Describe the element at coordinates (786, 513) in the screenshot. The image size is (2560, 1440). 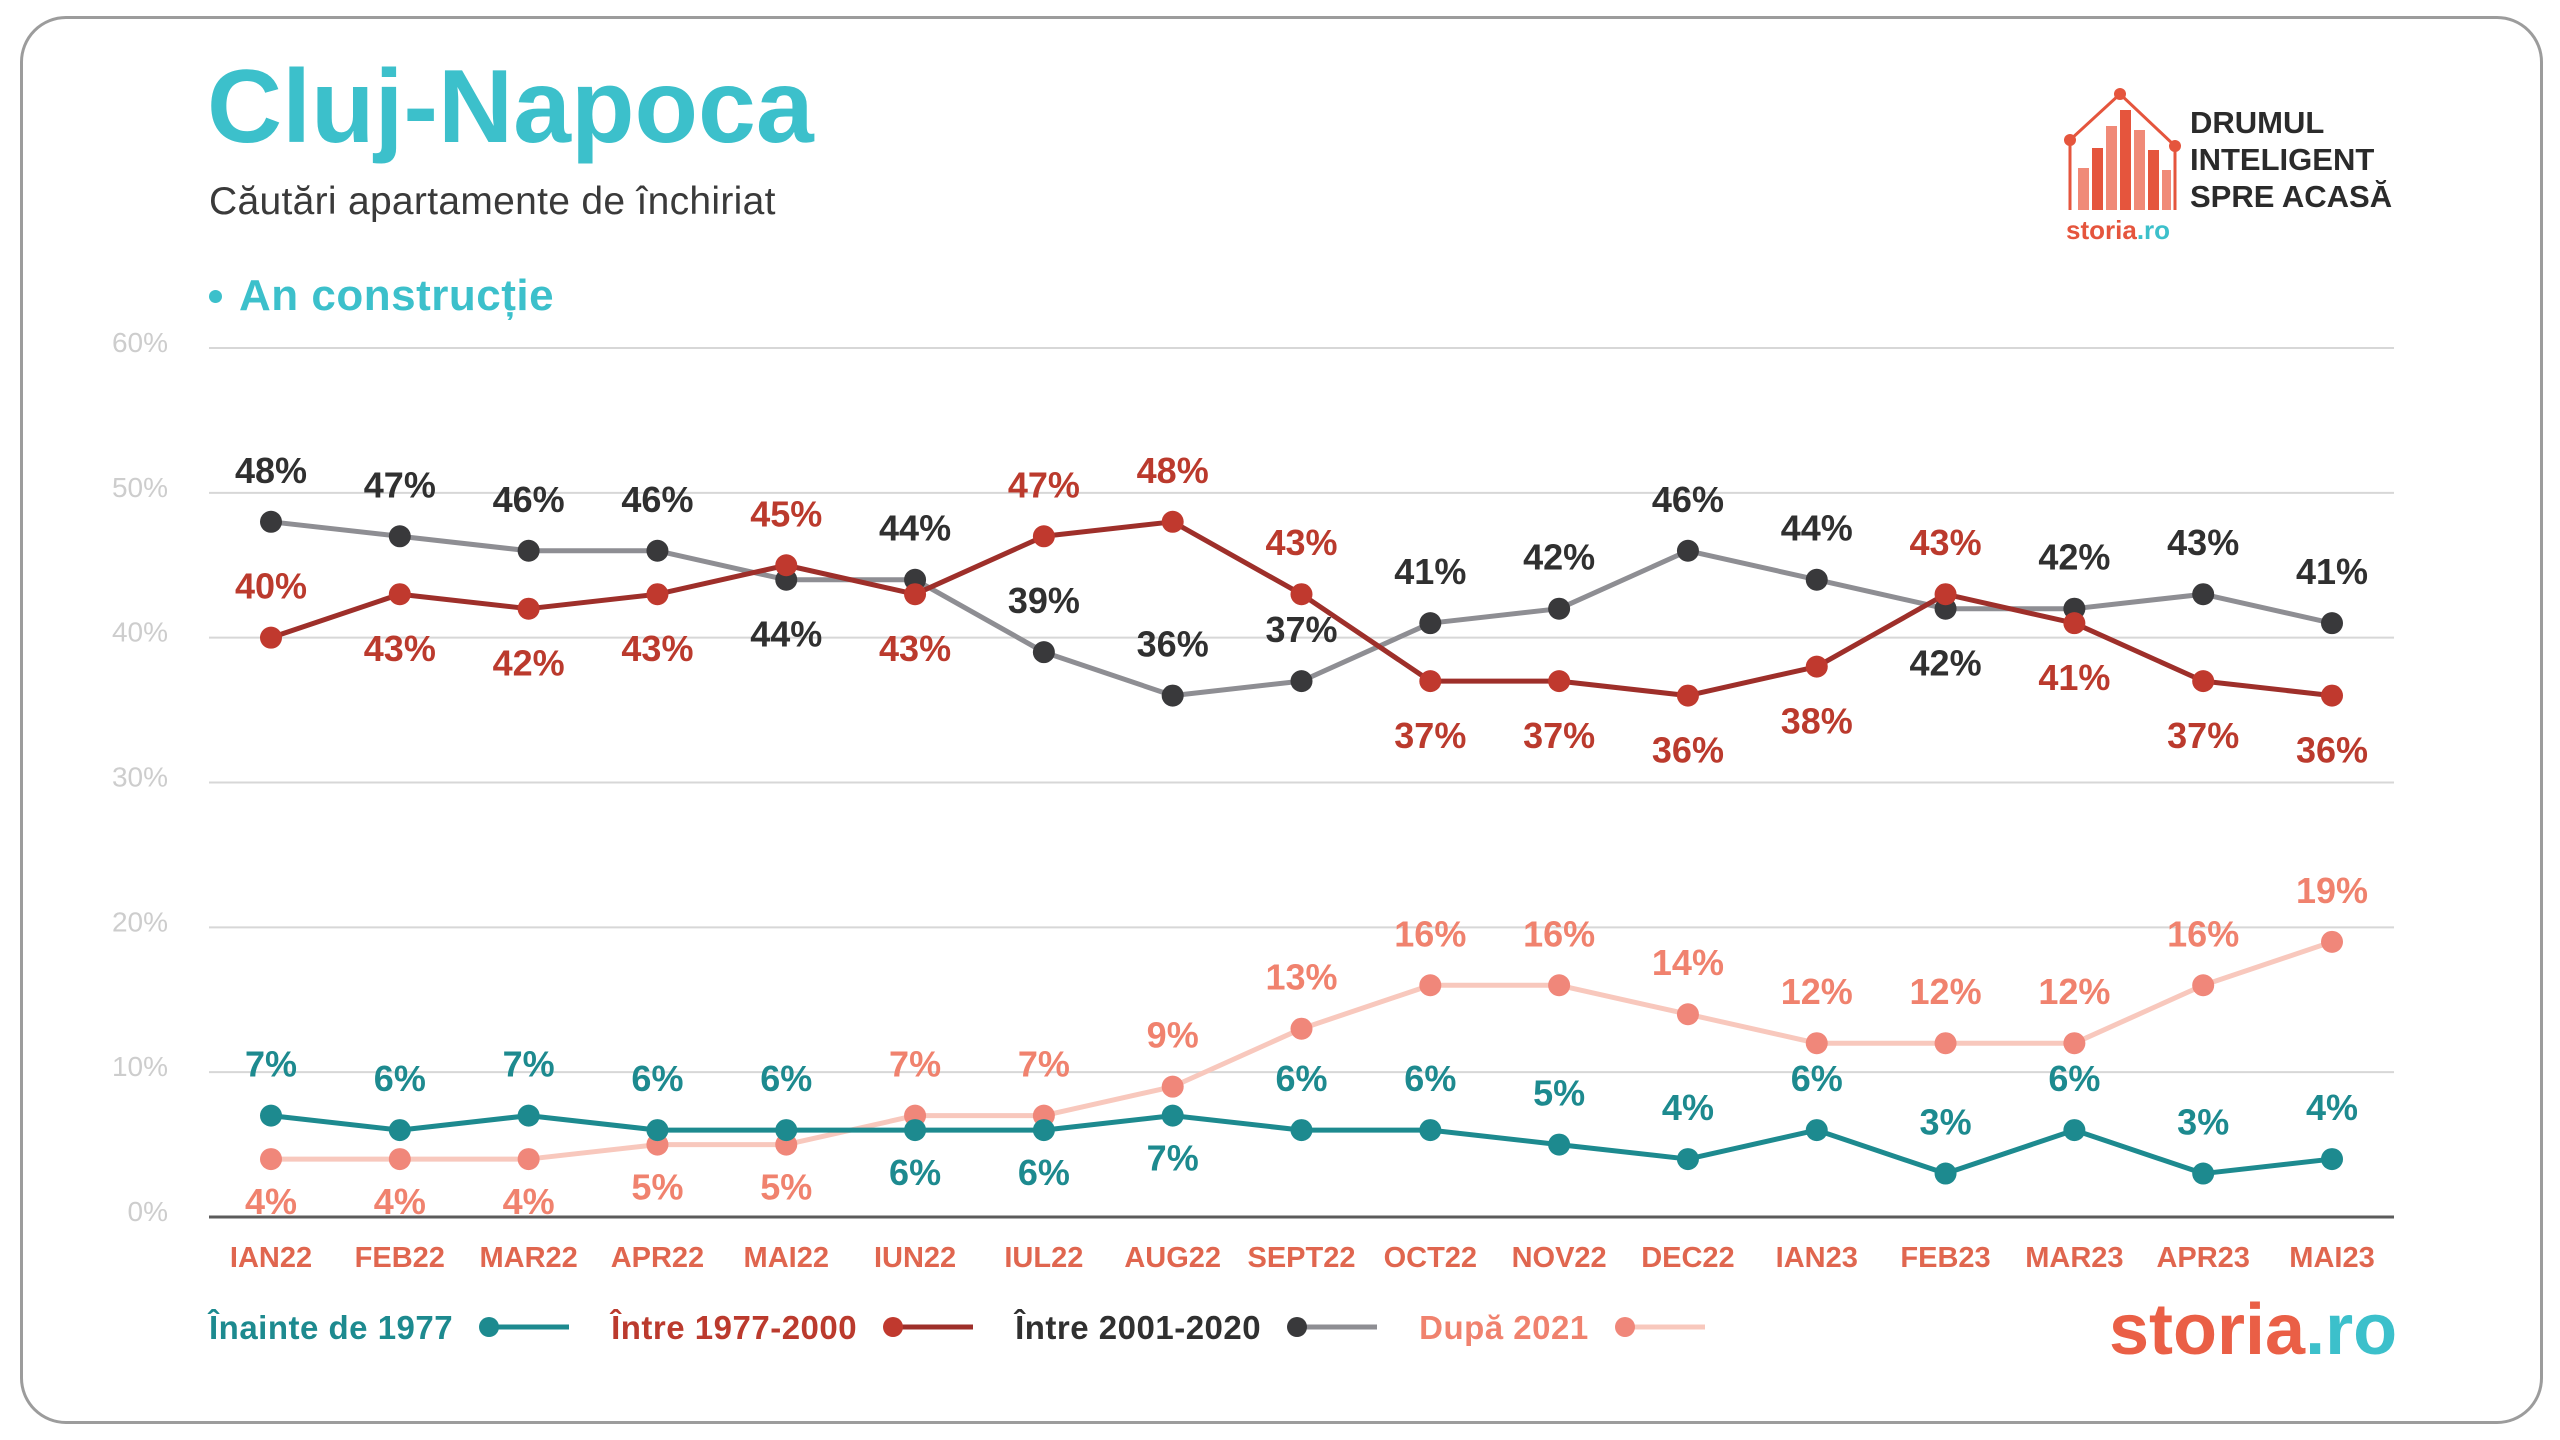
I see `data-label: 45%` at that location.